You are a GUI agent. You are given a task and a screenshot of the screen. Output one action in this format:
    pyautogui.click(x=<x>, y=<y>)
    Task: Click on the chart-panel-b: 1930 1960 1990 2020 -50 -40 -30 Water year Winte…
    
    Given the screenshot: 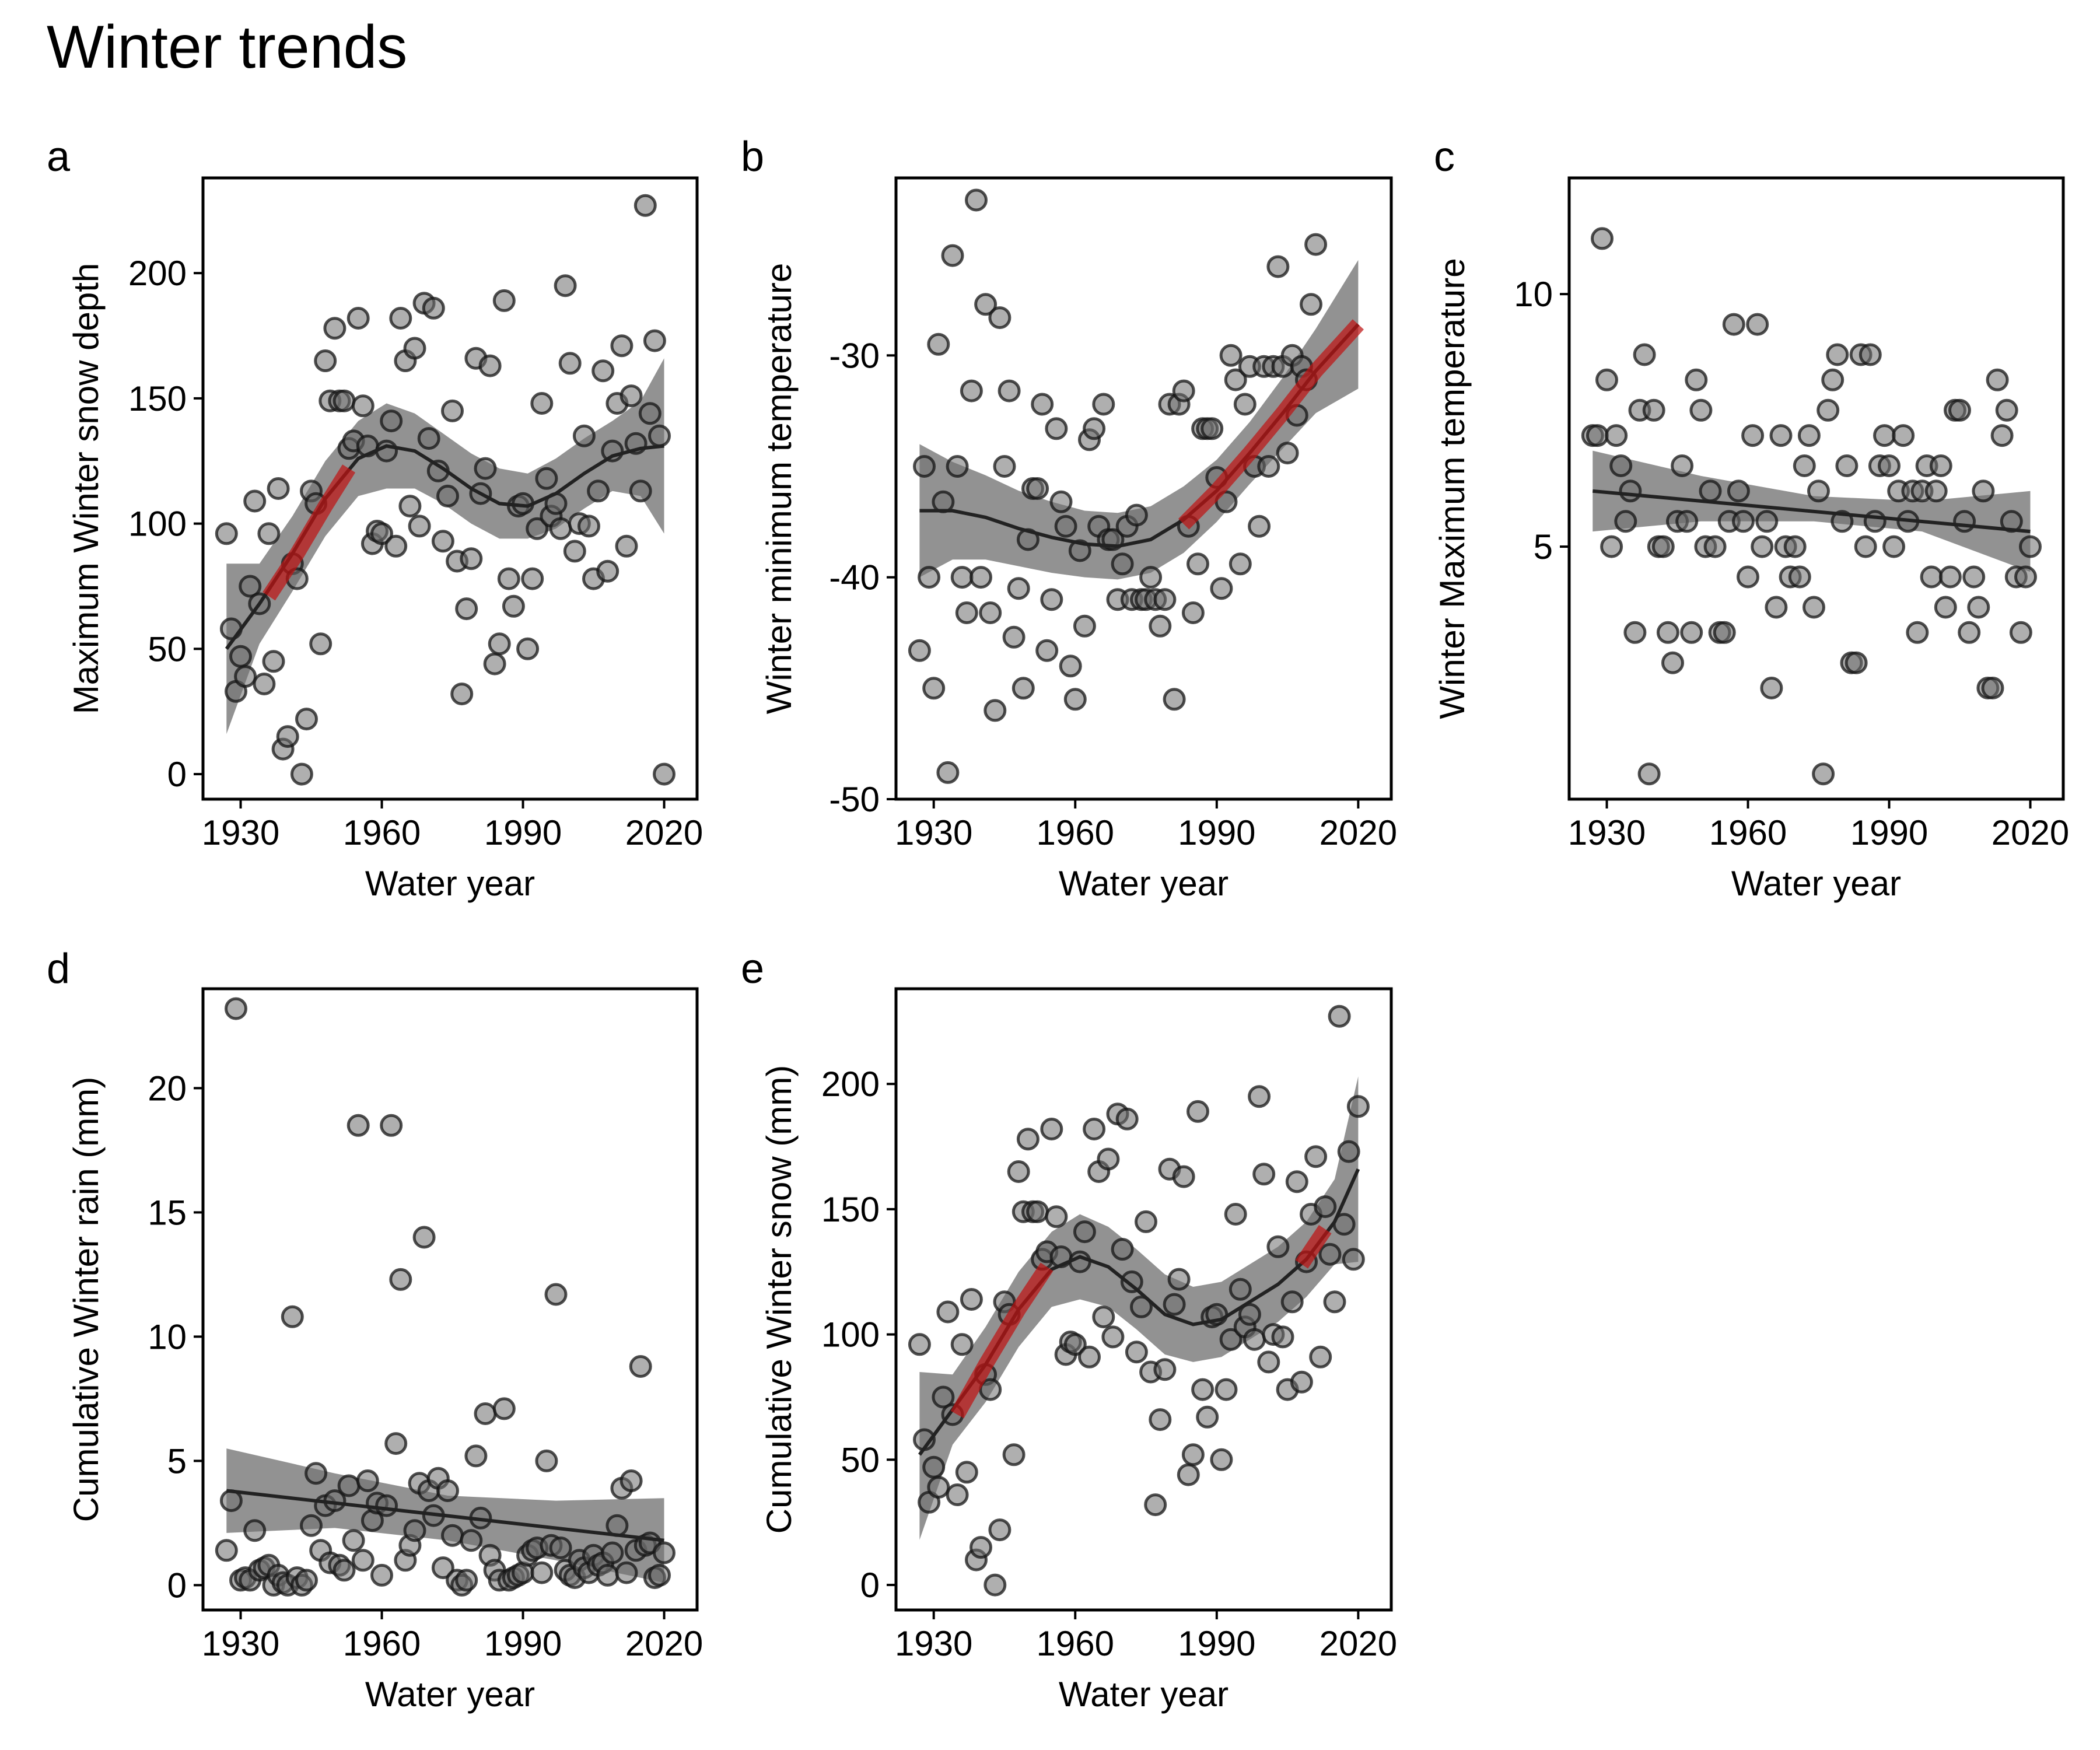 What is the action you would take?
    pyautogui.click(x=1078, y=539)
    